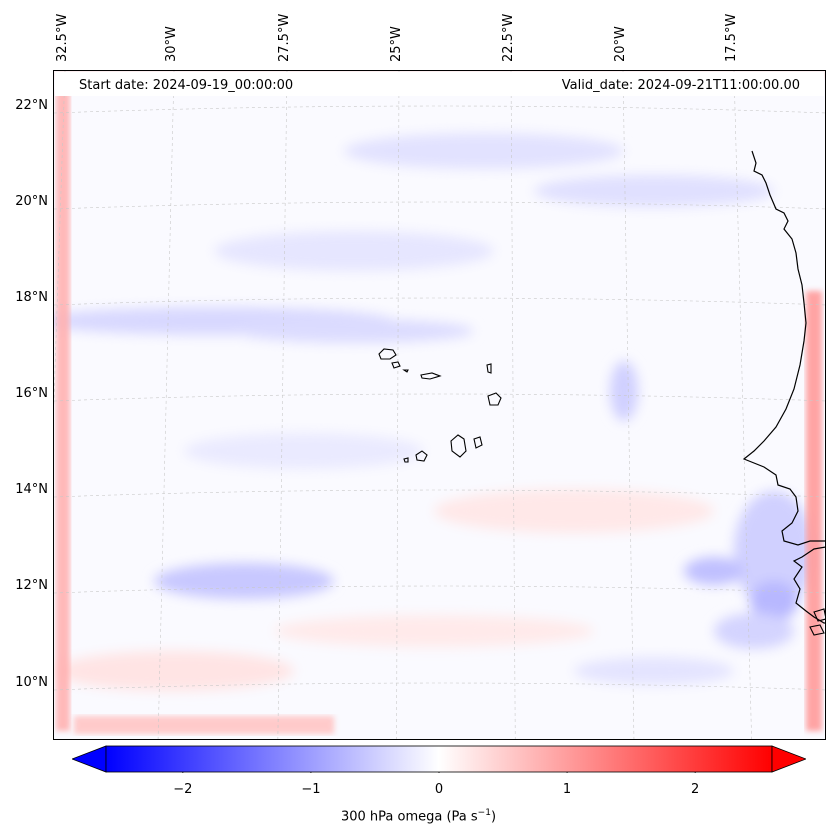  Describe the element at coordinates (311, 789) in the screenshot. I see `colorbar-tick-label: −1` at that location.